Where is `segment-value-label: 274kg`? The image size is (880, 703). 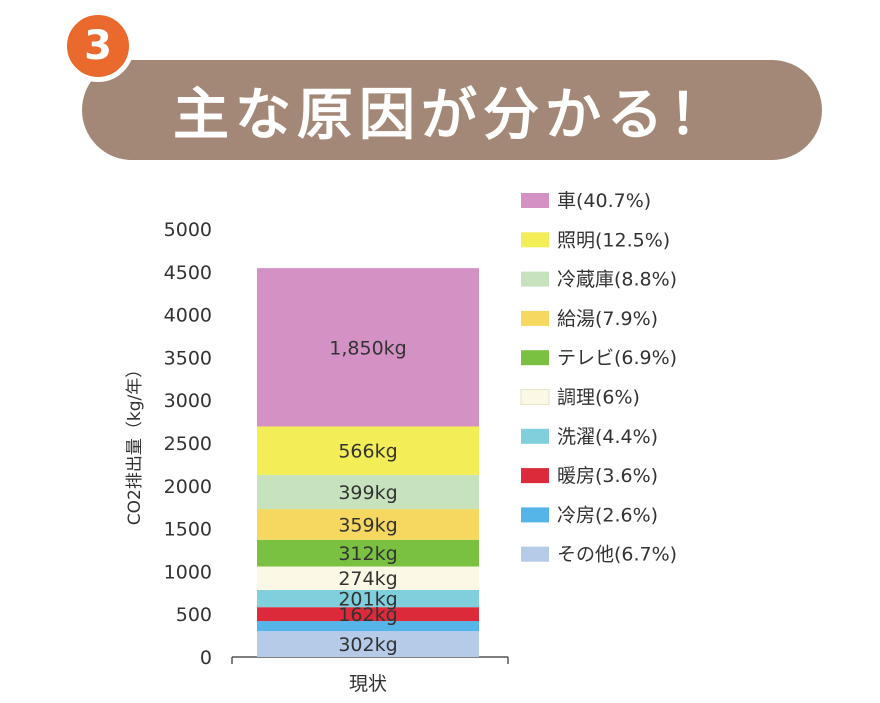 segment-value-label: 274kg is located at coordinates (367, 579).